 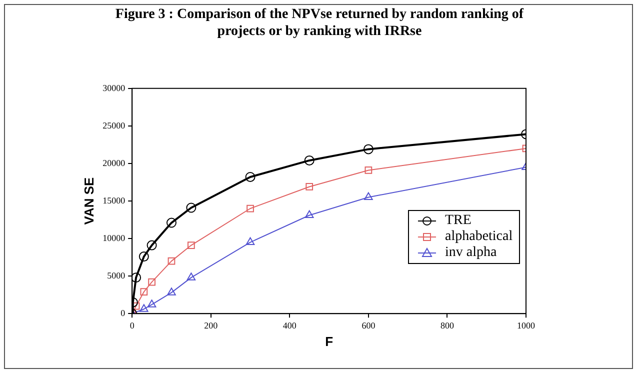 What do you see at coordinates (289, 325) in the screenshot?
I see `x-tick-label: 400` at bounding box center [289, 325].